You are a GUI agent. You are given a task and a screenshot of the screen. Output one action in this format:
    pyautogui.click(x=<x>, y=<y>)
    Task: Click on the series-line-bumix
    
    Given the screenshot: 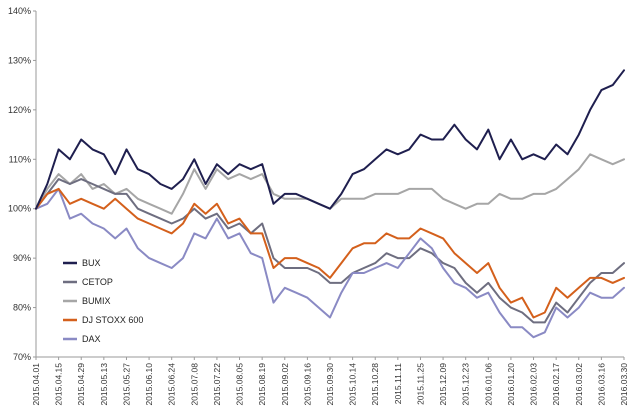 What is the action you would take?
    pyautogui.click(x=330, y=184)
    